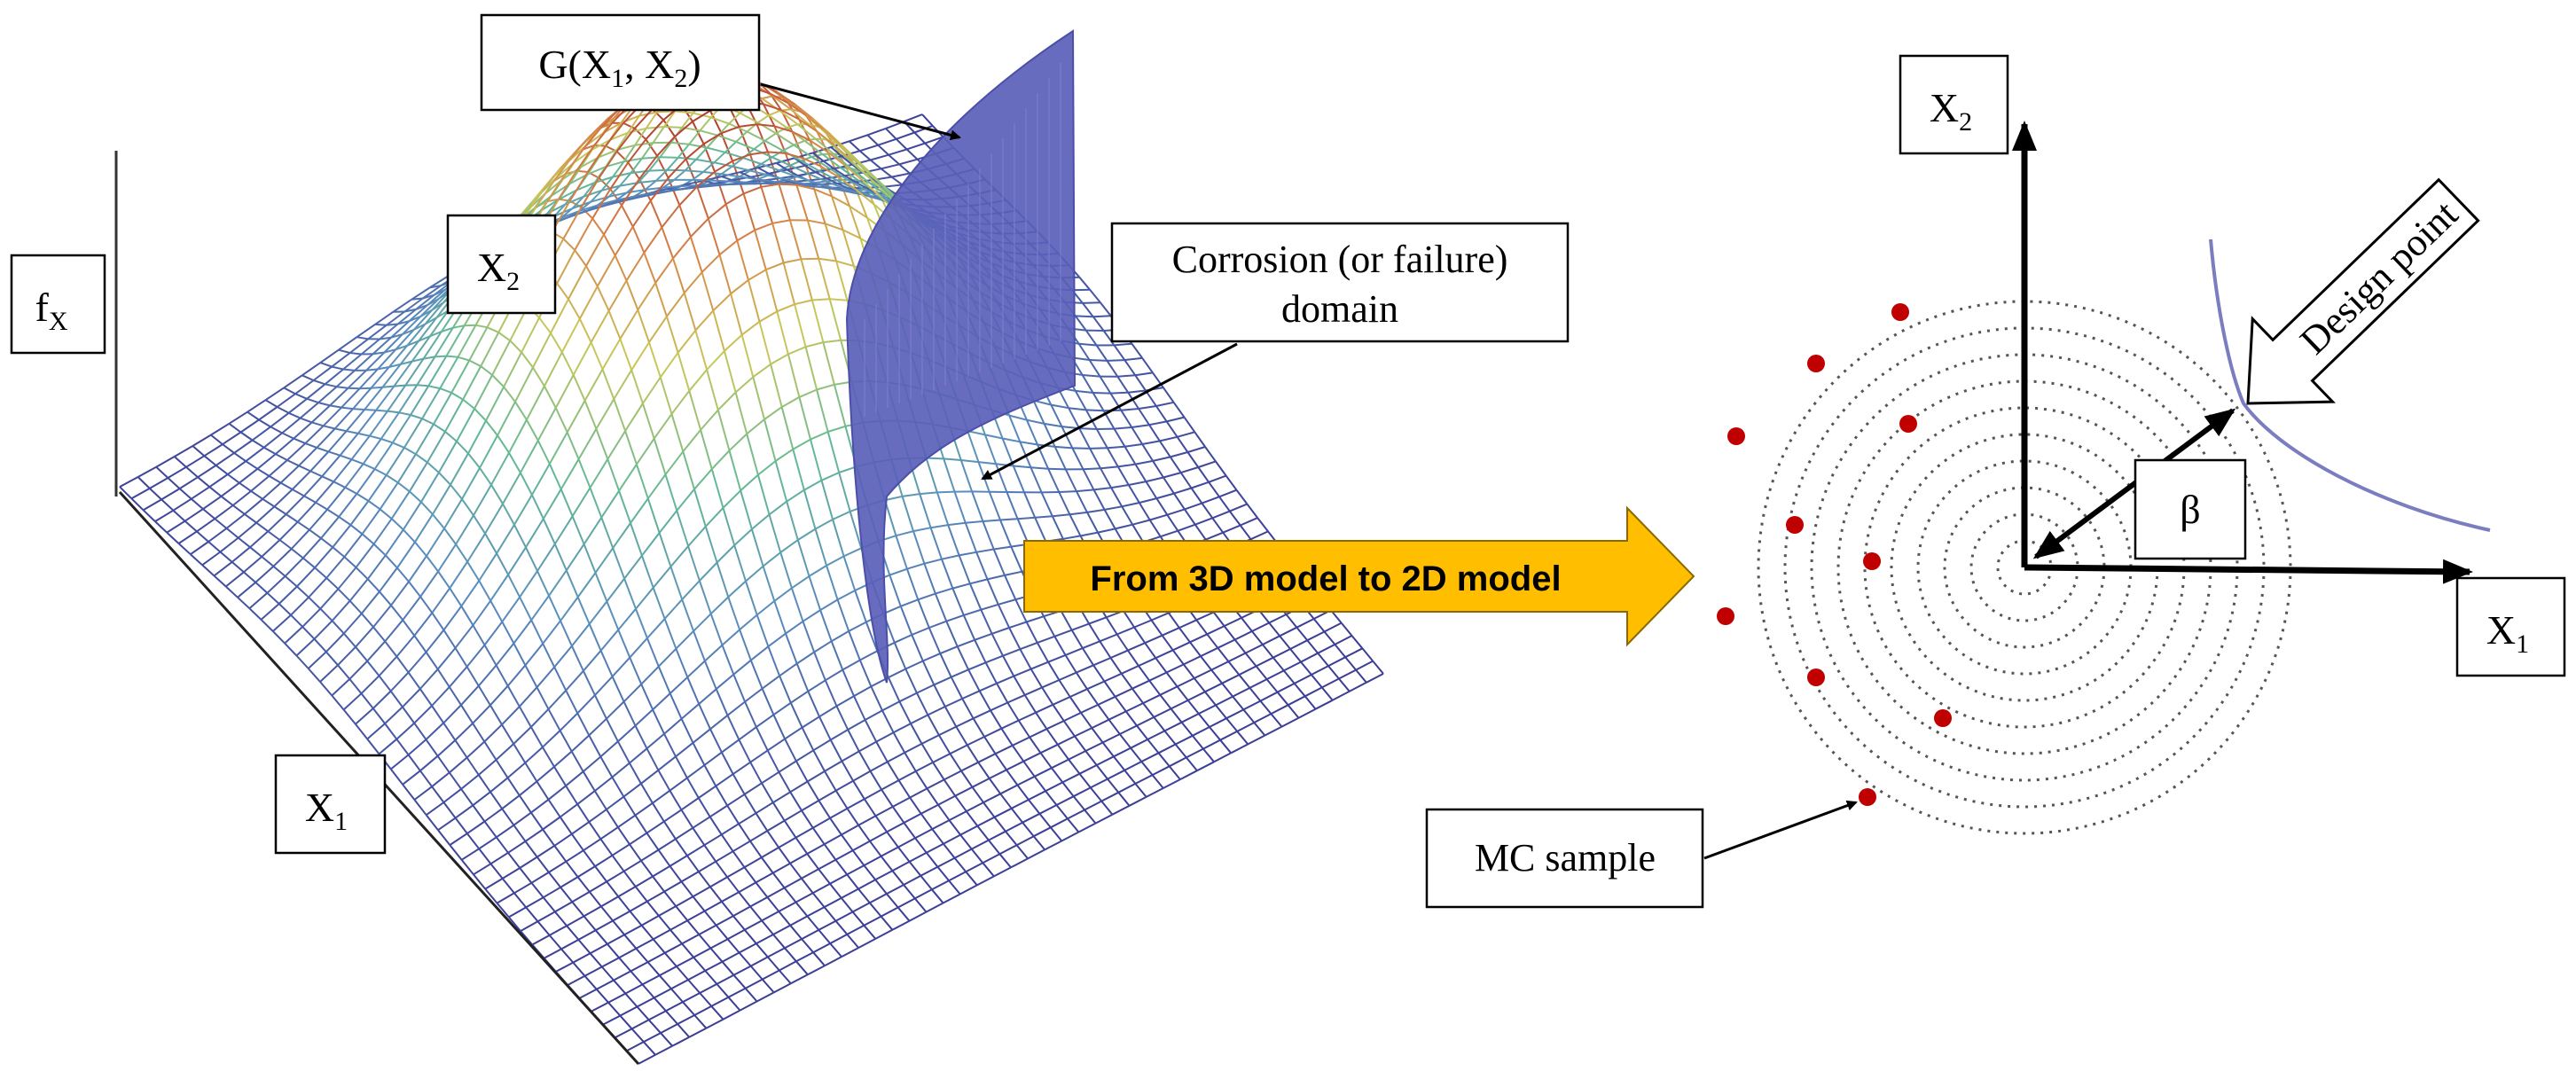 The width and height of the screenshot is (2576, 1079). I want to click on design-point-label: Design point, so click(2378, 277).